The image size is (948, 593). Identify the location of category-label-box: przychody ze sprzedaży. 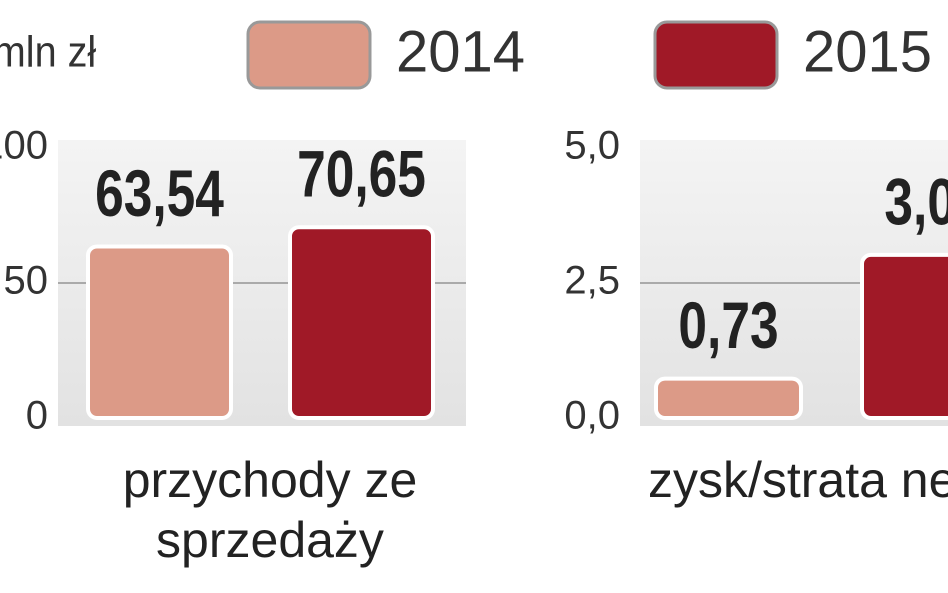
(270, 510).